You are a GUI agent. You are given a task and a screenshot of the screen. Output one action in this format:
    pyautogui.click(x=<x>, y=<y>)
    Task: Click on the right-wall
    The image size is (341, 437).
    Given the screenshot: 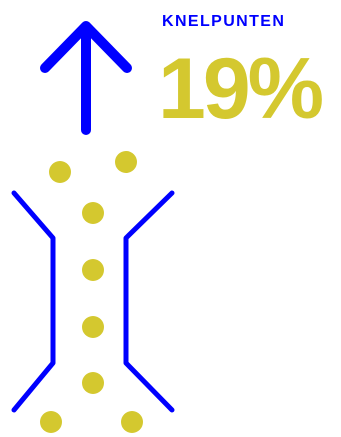 What is the action you would take?
    pyautogui.click(x=149, y=301)
    